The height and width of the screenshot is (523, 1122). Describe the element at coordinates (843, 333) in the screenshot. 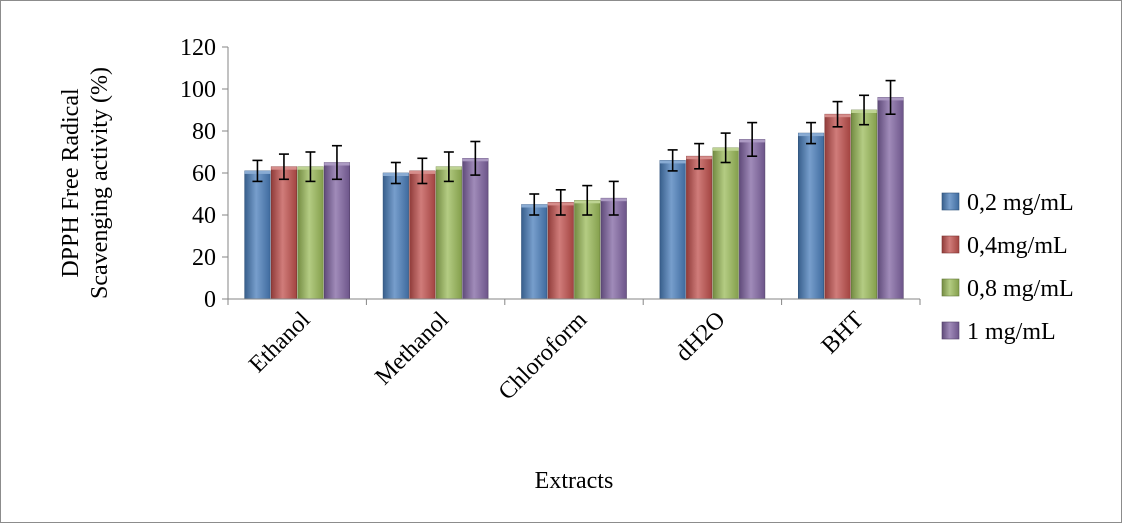

I see `x-tick-label: BHT` at that location.